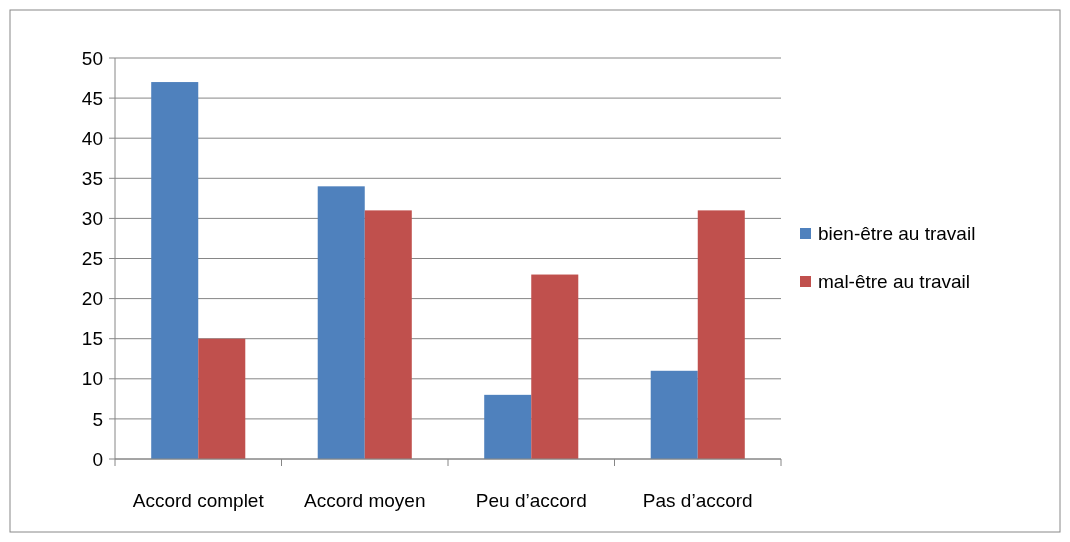  Describe the element at coordinates (697, 500) in the screenshot. I see `x-tick-label: Pas d’accord` at that location.